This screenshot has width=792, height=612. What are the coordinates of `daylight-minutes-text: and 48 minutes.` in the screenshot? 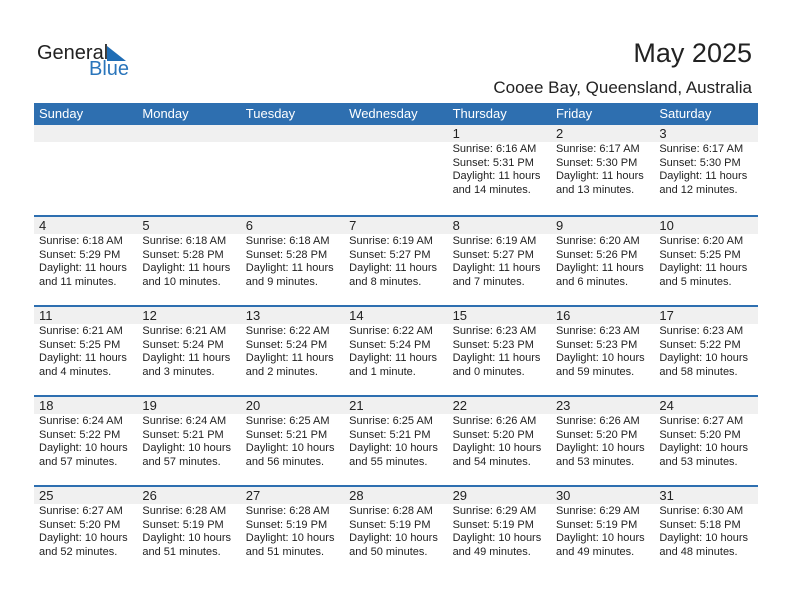 It's located at (698, 551).